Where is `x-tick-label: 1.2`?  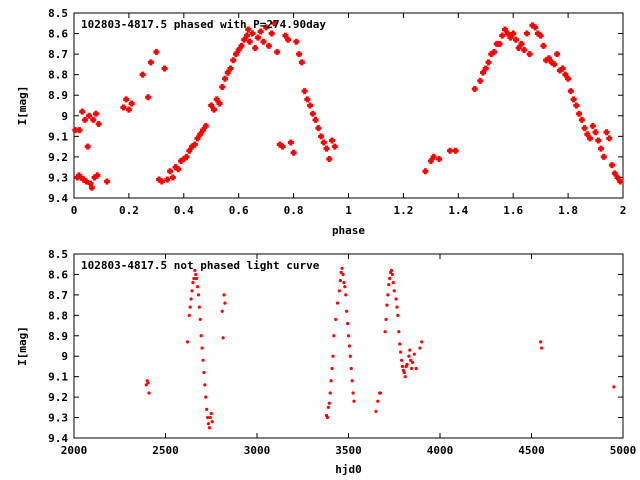 x-tick-label: 1.2 is located at coordinates (403, 210).